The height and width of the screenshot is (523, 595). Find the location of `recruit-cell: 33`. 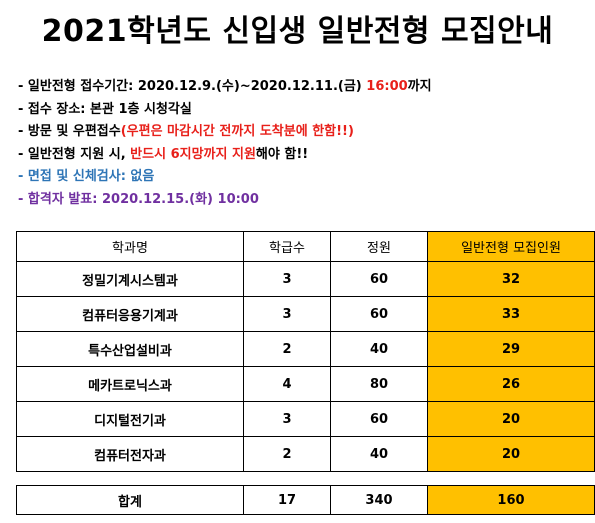

recruit-cell: 33 is located at coordinates (511, 314).